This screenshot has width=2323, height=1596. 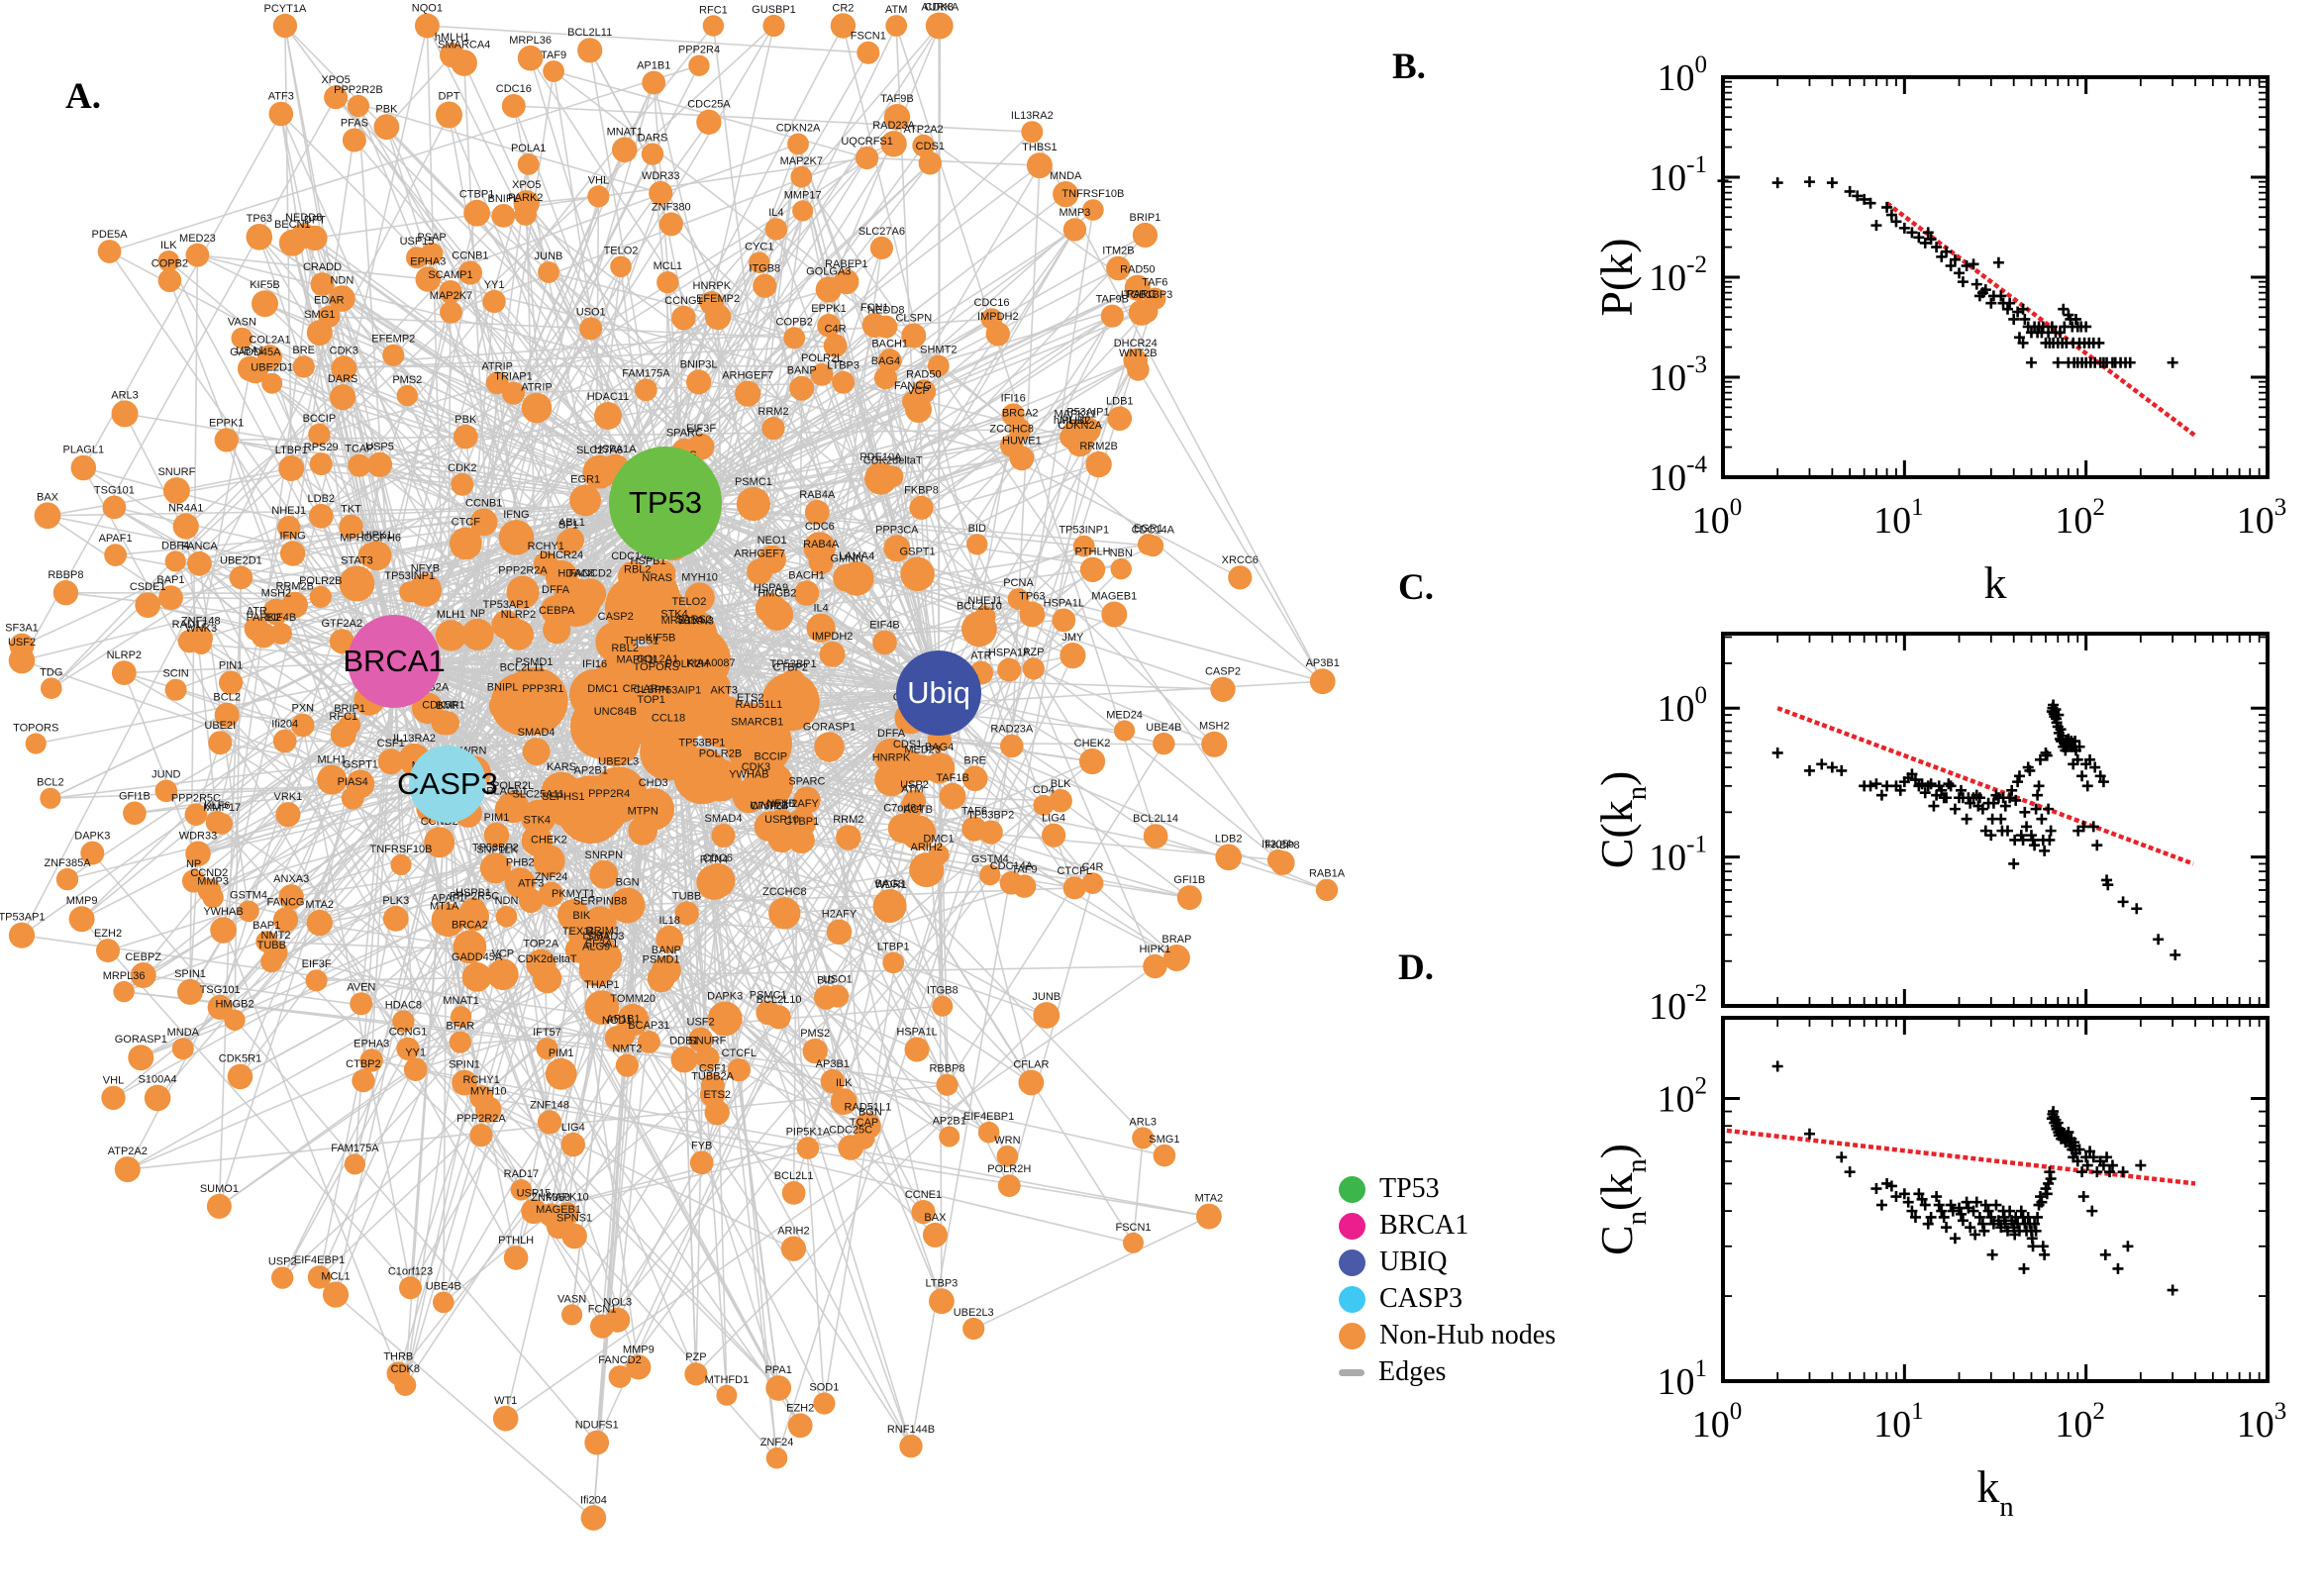 I want to click on node-label: TP63, so click(x=1032, y=597).